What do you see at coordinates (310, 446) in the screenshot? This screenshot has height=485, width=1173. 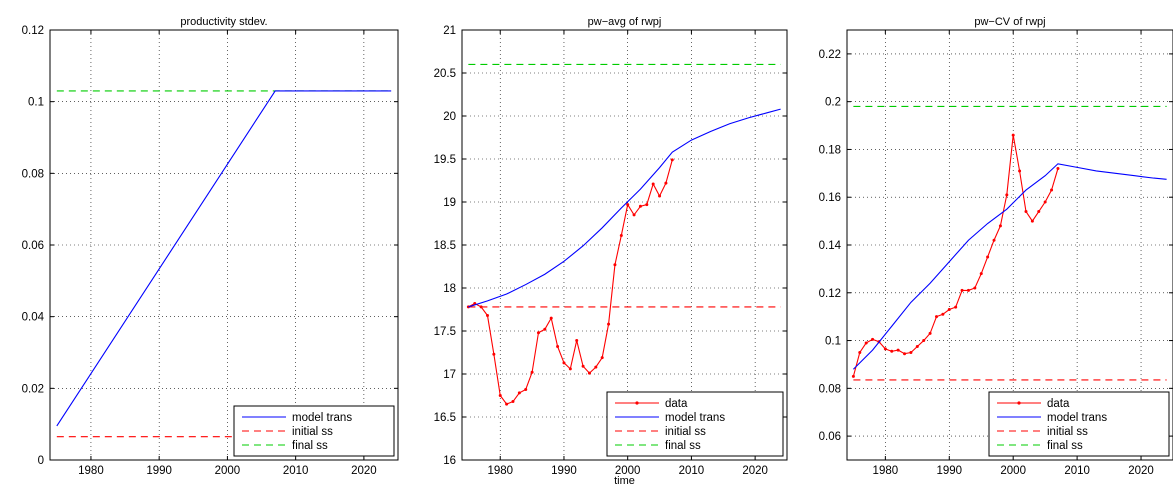 I see `legend-label: final ss` at bounding box center [310, 446].